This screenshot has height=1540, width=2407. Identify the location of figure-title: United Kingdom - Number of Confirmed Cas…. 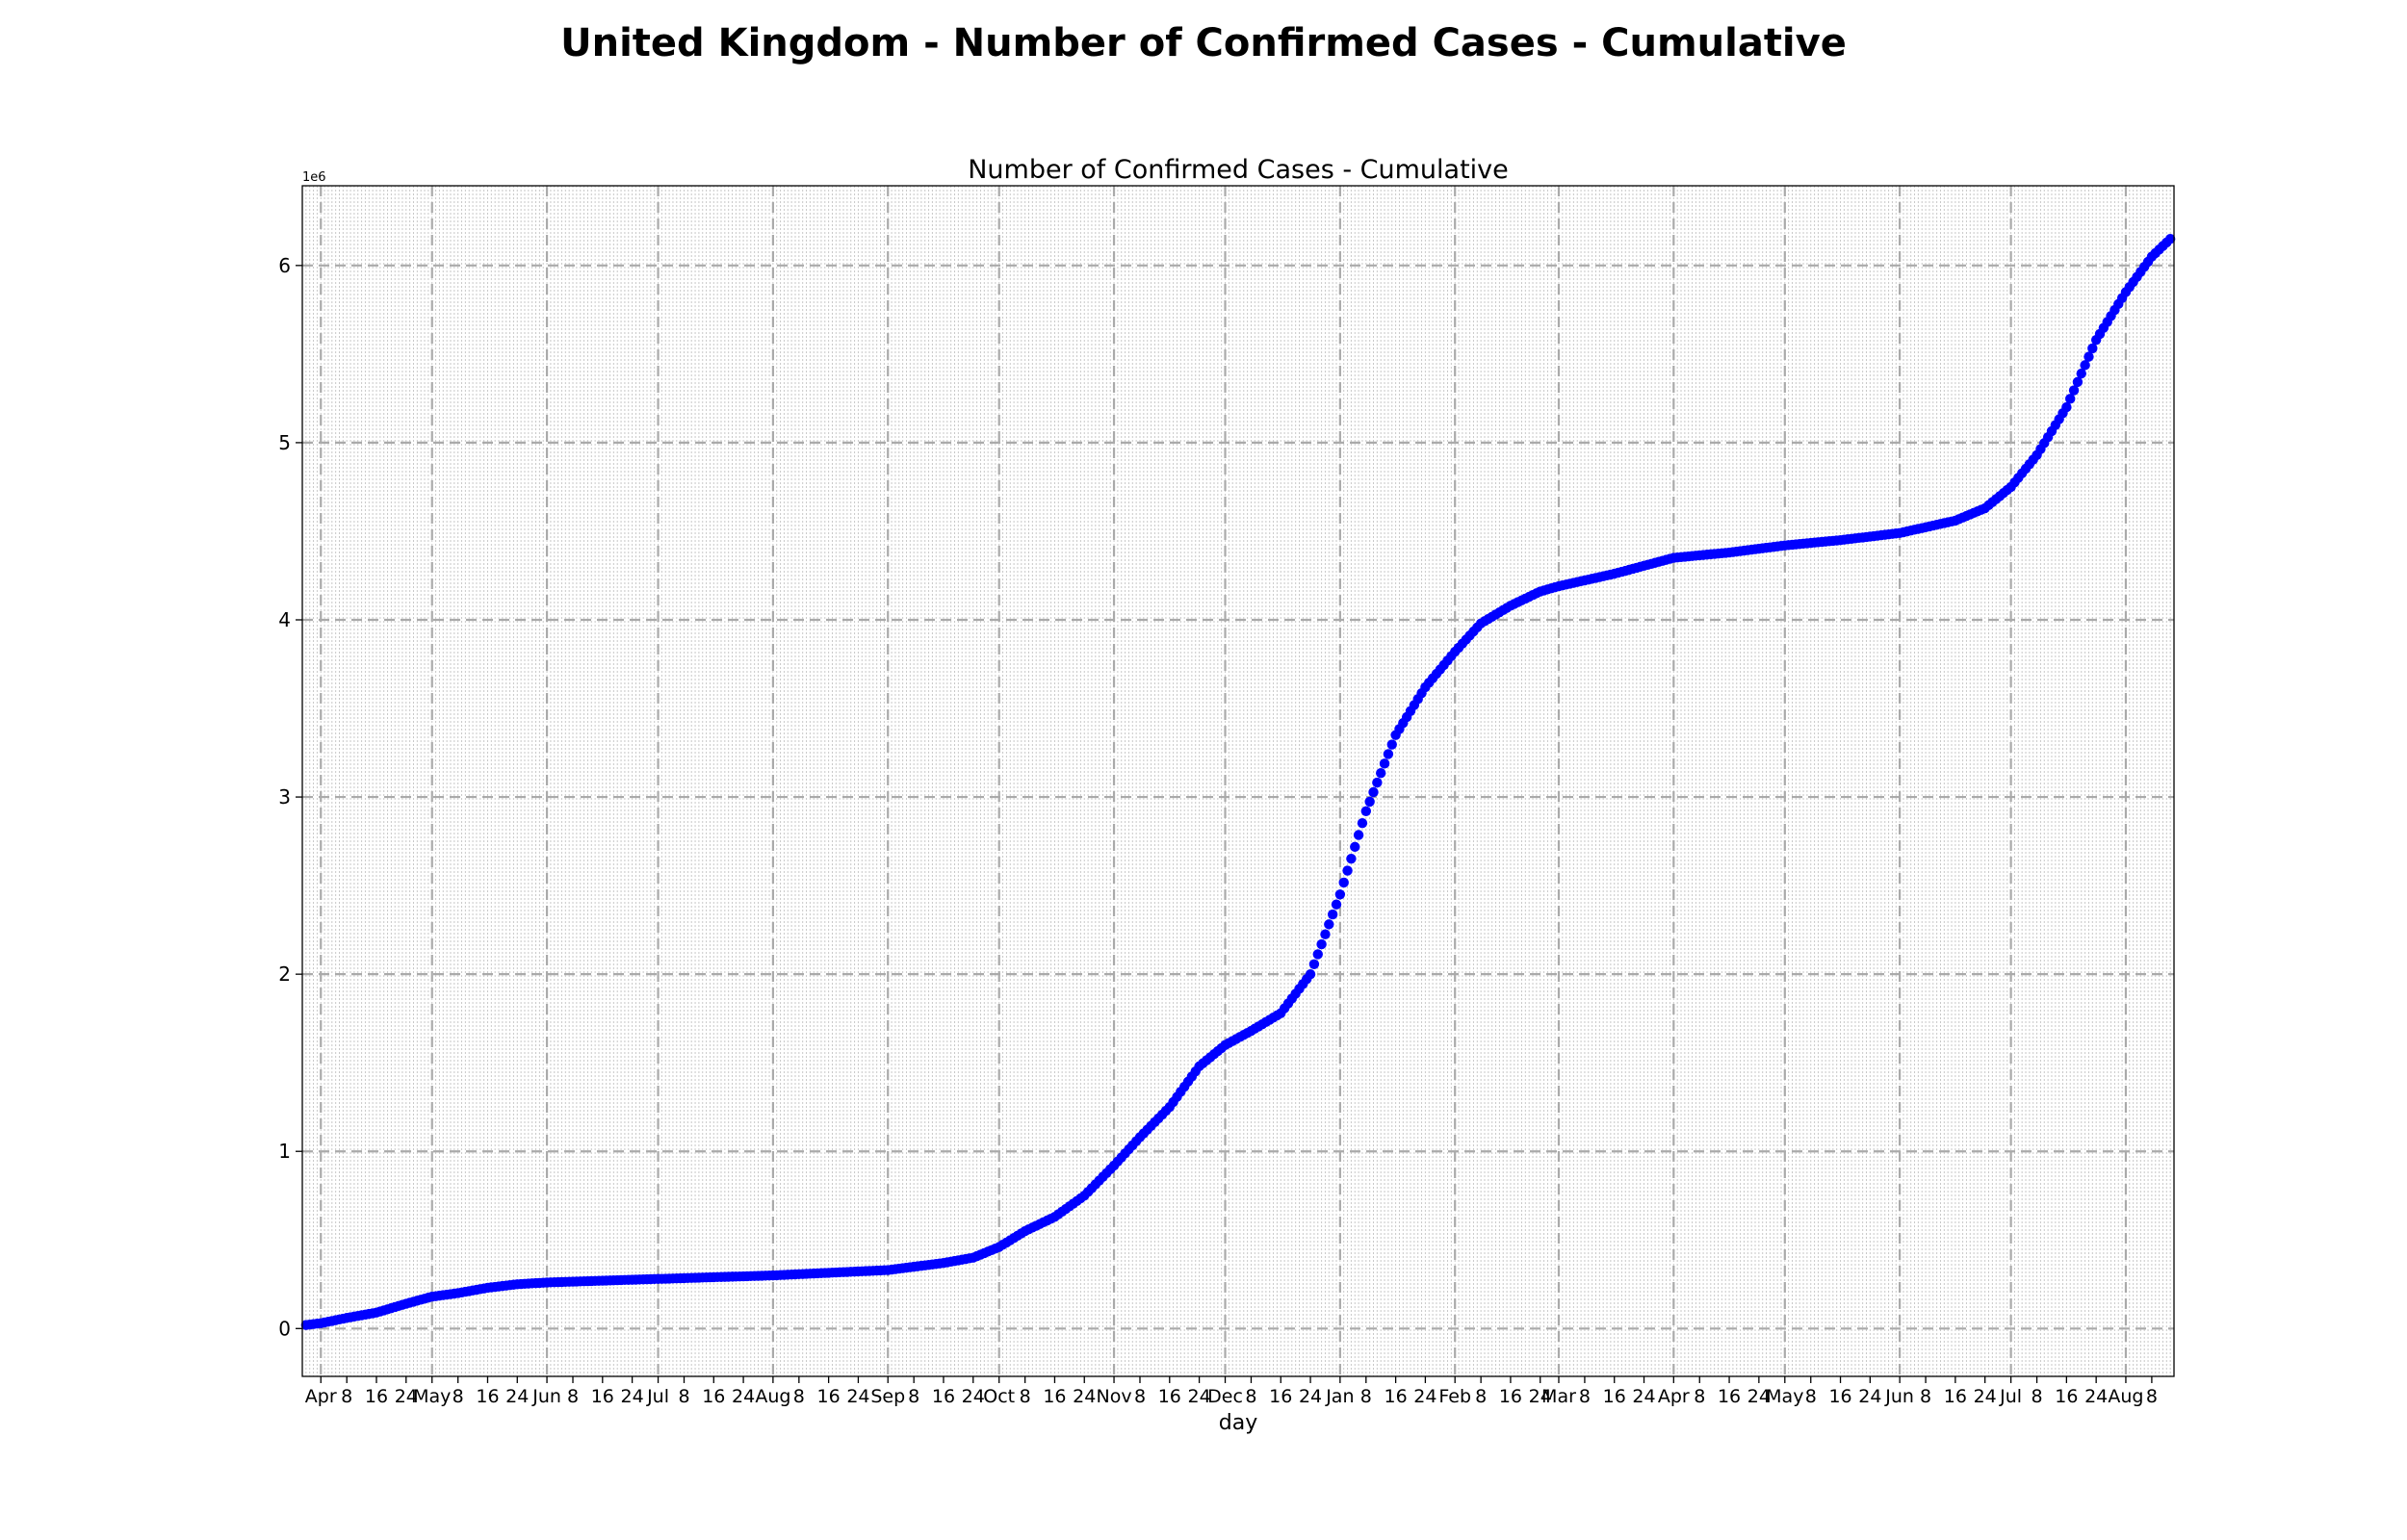
(1203, 43).